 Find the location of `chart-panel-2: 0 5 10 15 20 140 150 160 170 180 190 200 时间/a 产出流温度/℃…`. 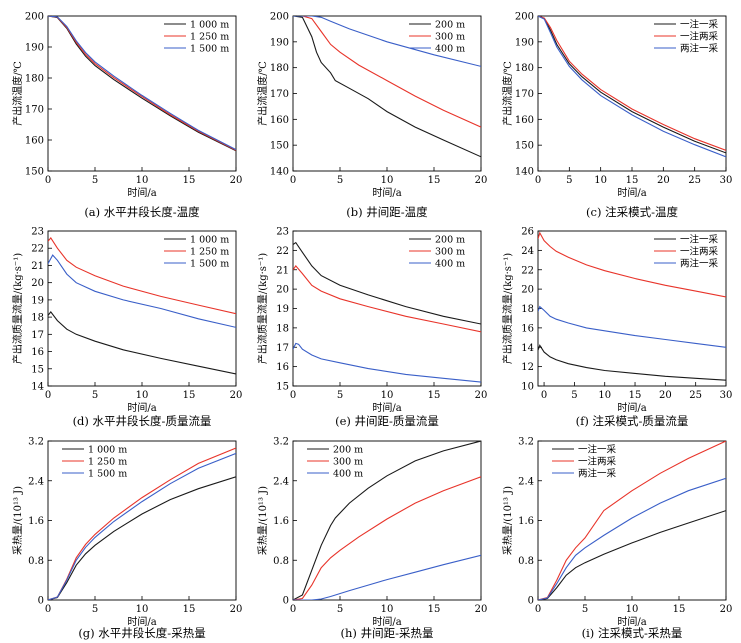

chart-panel-2: 0 5 10 15 20 140 150 160 170 180 190 200 时间/a 产出流温度/℃… is located at coordinates (371, 116).